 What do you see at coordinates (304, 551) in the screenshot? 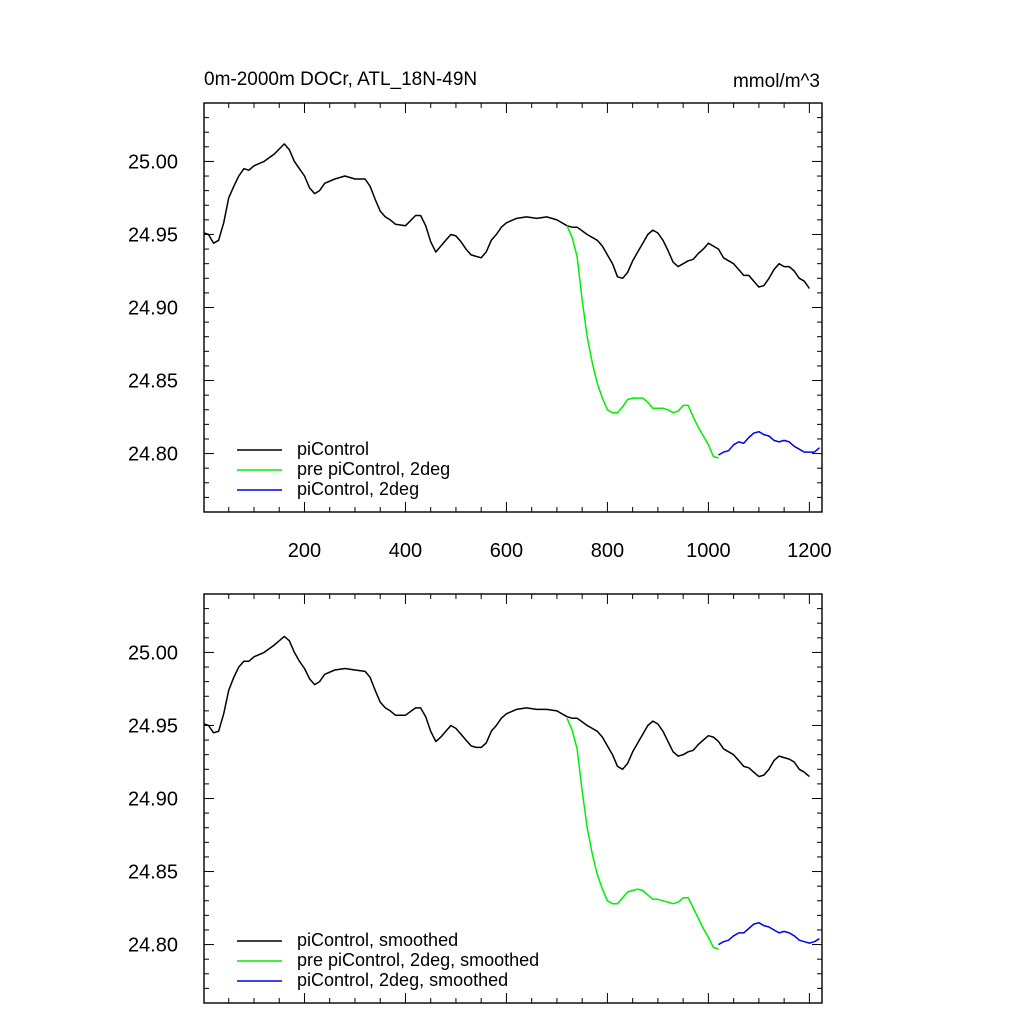
I see `x-tick-label: 200` at bounding box center [304, 551].